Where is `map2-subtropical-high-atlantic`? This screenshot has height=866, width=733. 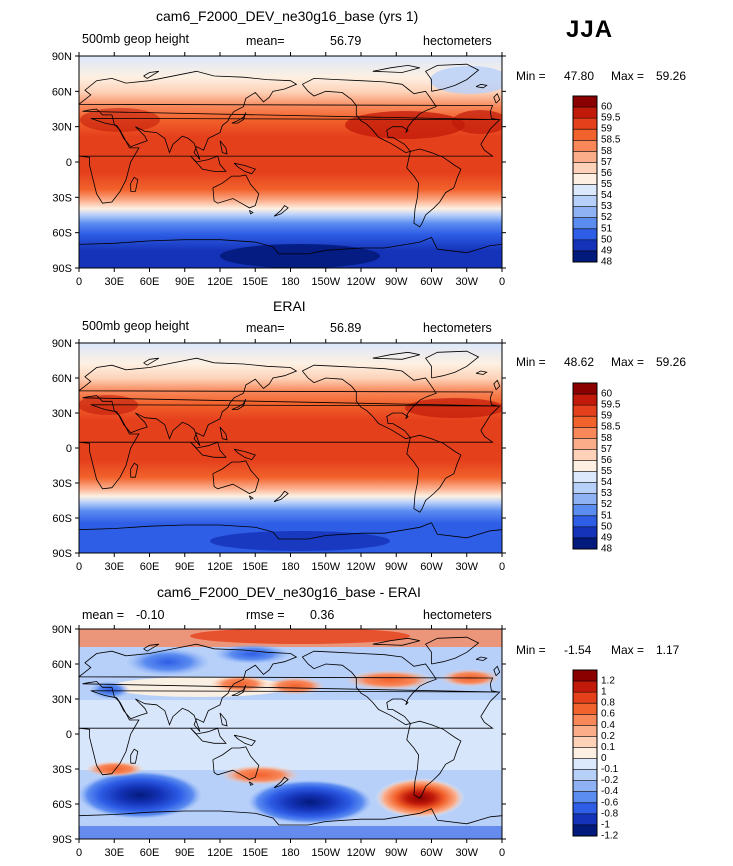 map2-subtropical-high-atlantic is located at coordinates (453, 408).